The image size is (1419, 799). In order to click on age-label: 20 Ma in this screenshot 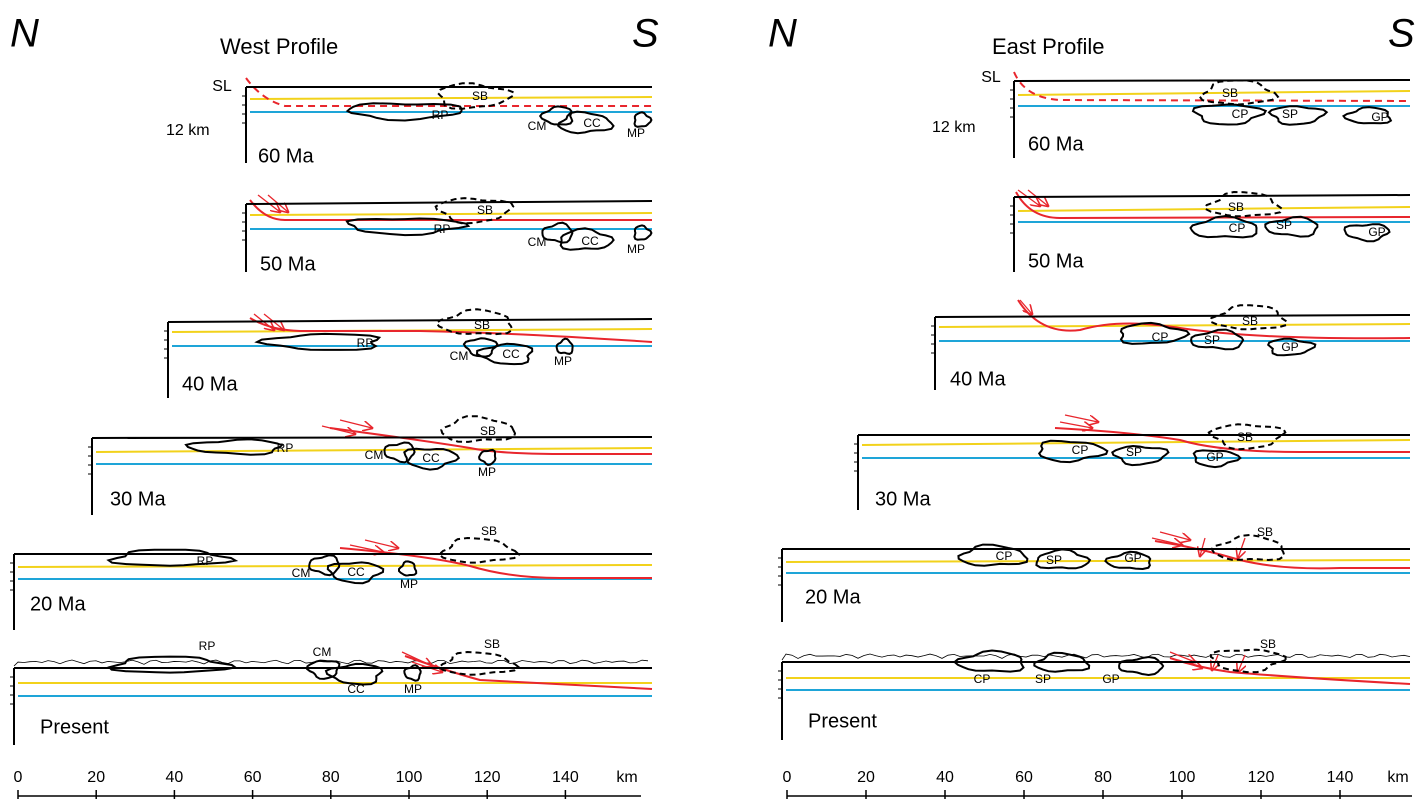, I will do `click(58, 604)`.